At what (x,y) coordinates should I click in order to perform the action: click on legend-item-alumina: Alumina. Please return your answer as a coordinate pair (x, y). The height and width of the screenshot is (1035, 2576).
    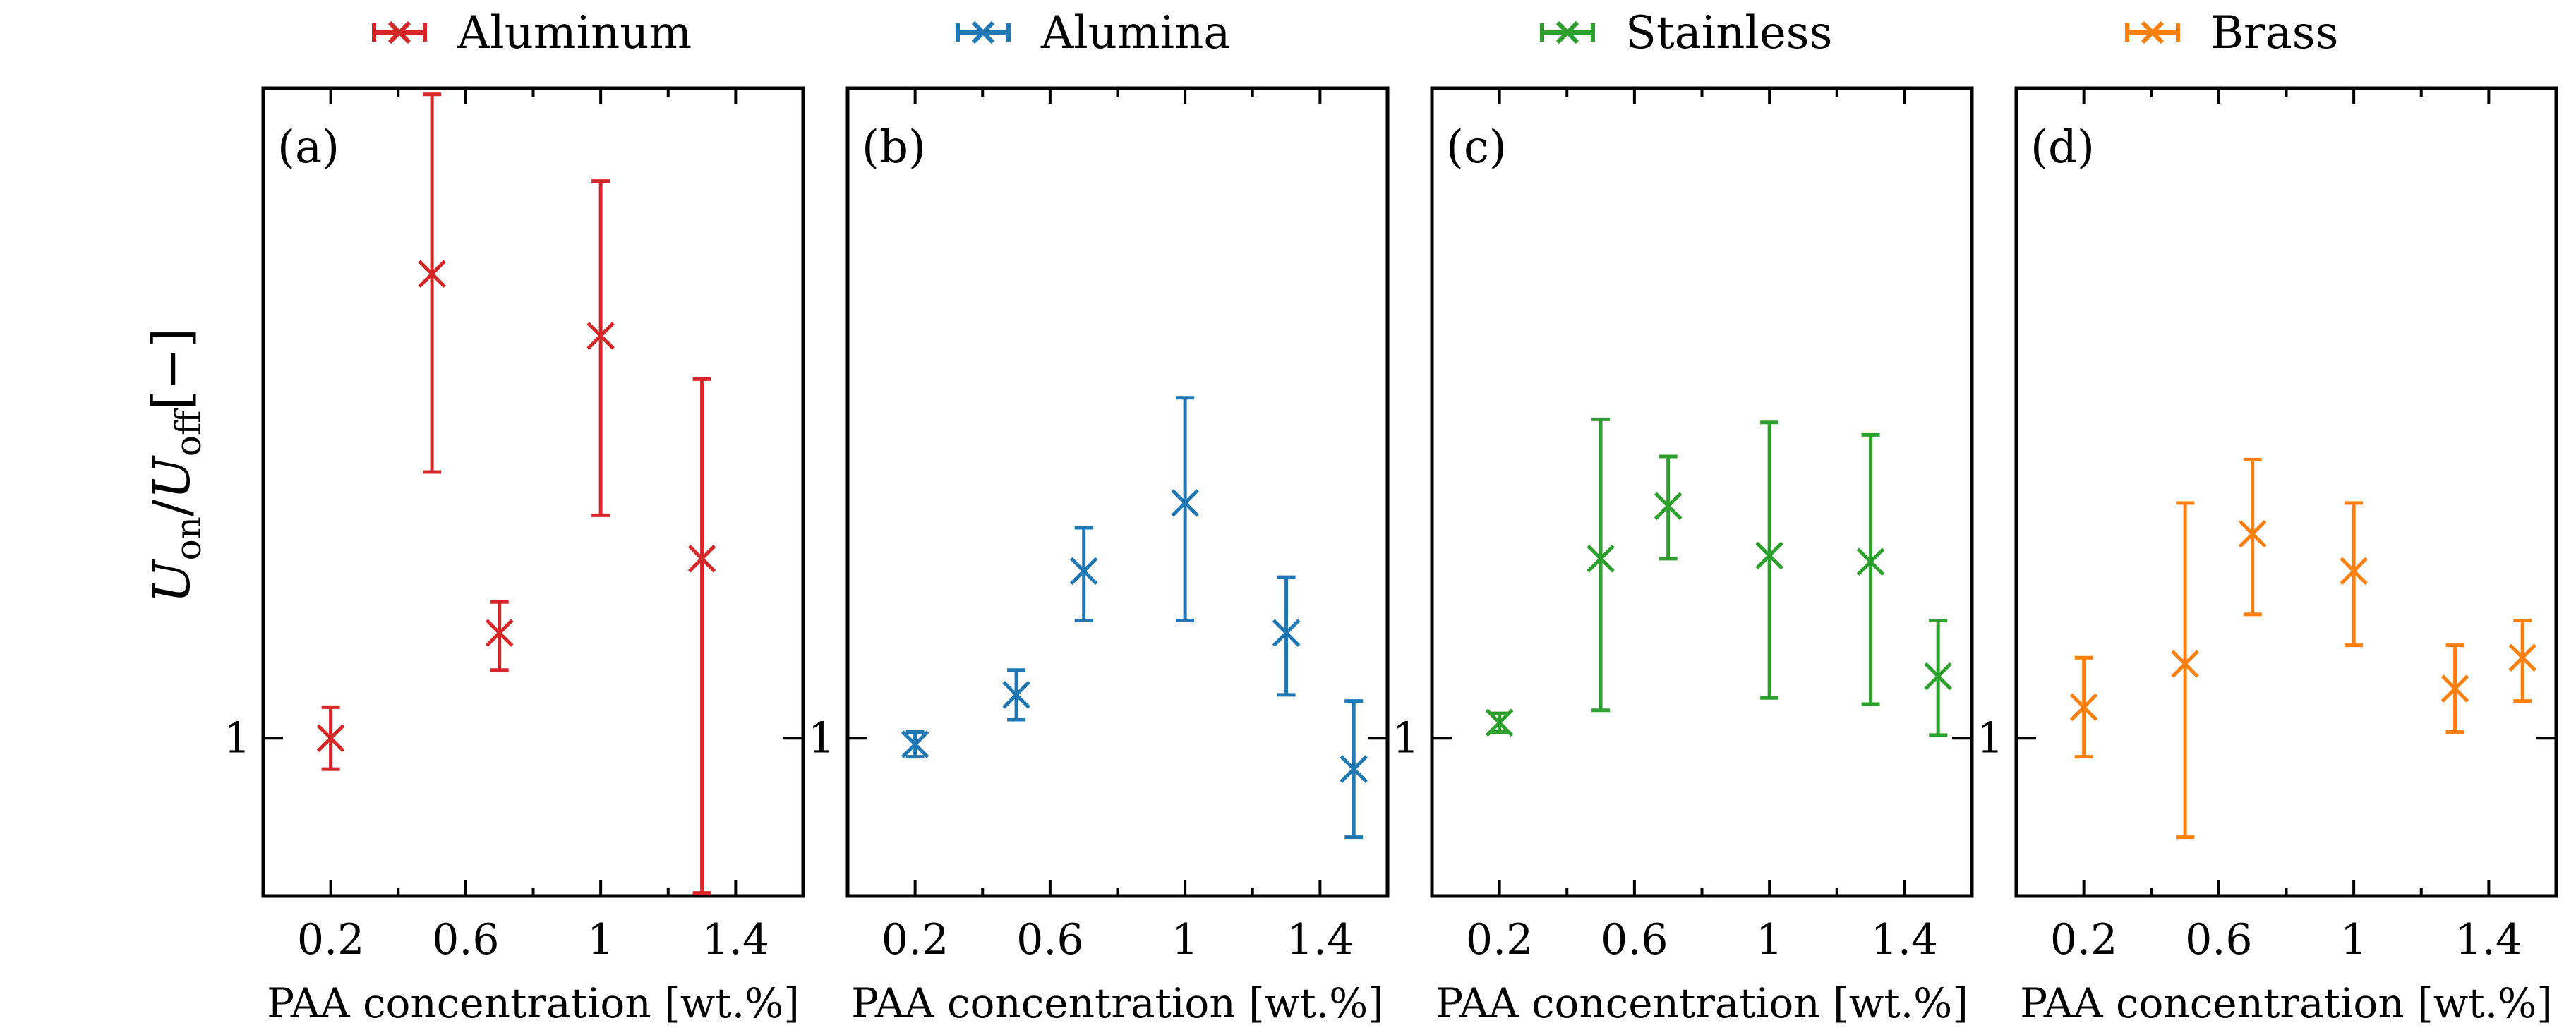
    Looking at the image, I should click on (1093, 33).